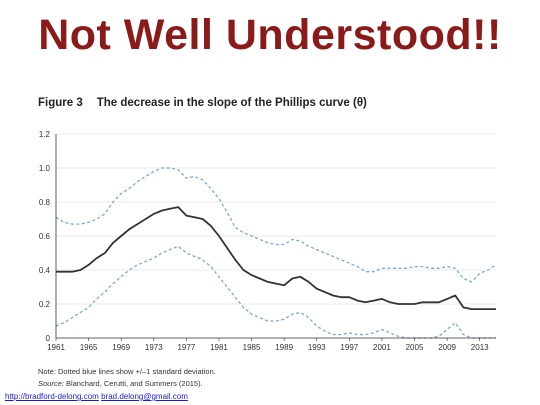  Describe the element at coordinates (270, 35) in the screenshot. I see `slide-title: Not Well Understood!!` at that location.